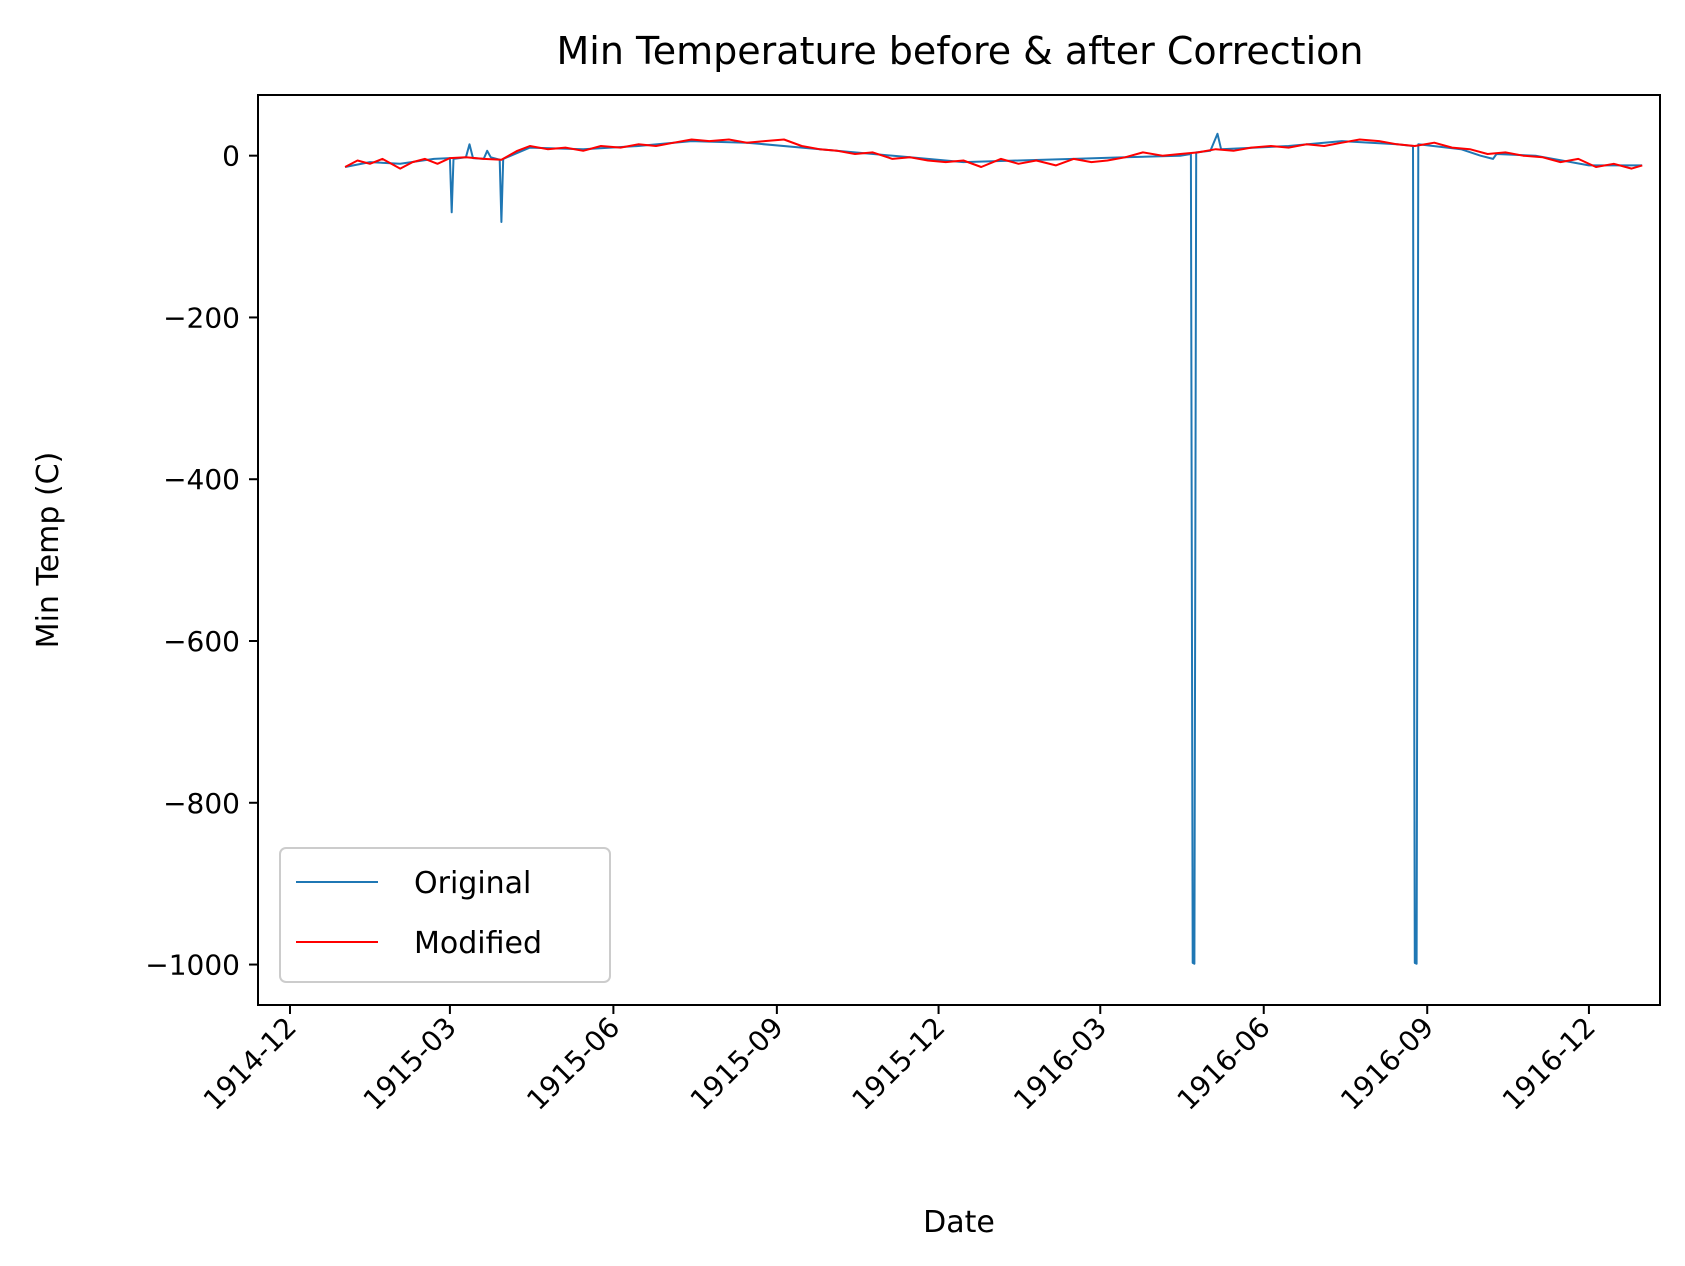  Describe the element at coordinates (472, 883) in the screenshot. I see `legend-label-original: Original` at that location.